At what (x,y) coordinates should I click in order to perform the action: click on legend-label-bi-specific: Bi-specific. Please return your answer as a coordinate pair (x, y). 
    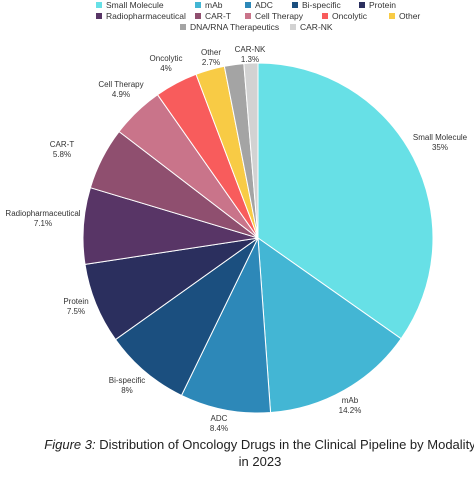
    Looking at the image, I should click on (321, 5).